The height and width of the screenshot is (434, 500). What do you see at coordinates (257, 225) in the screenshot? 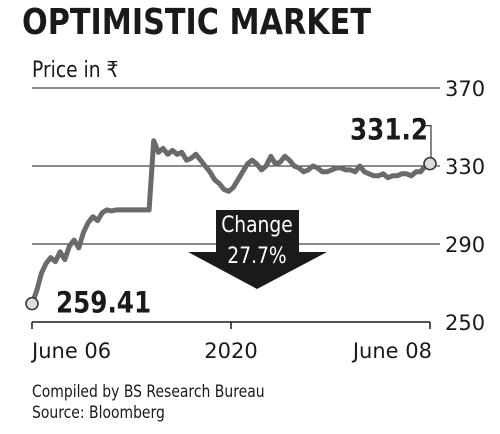
I see `change-label: Change` at bounding box center [257, 225].